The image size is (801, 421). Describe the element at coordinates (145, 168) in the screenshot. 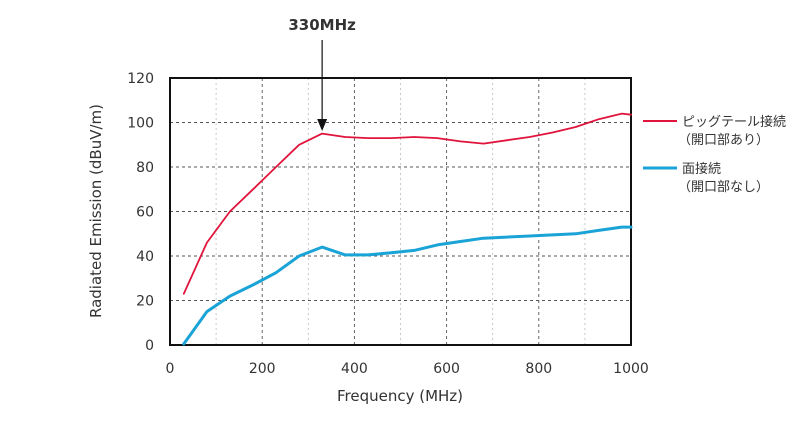

I see `y-tick-label: 80` at that location.